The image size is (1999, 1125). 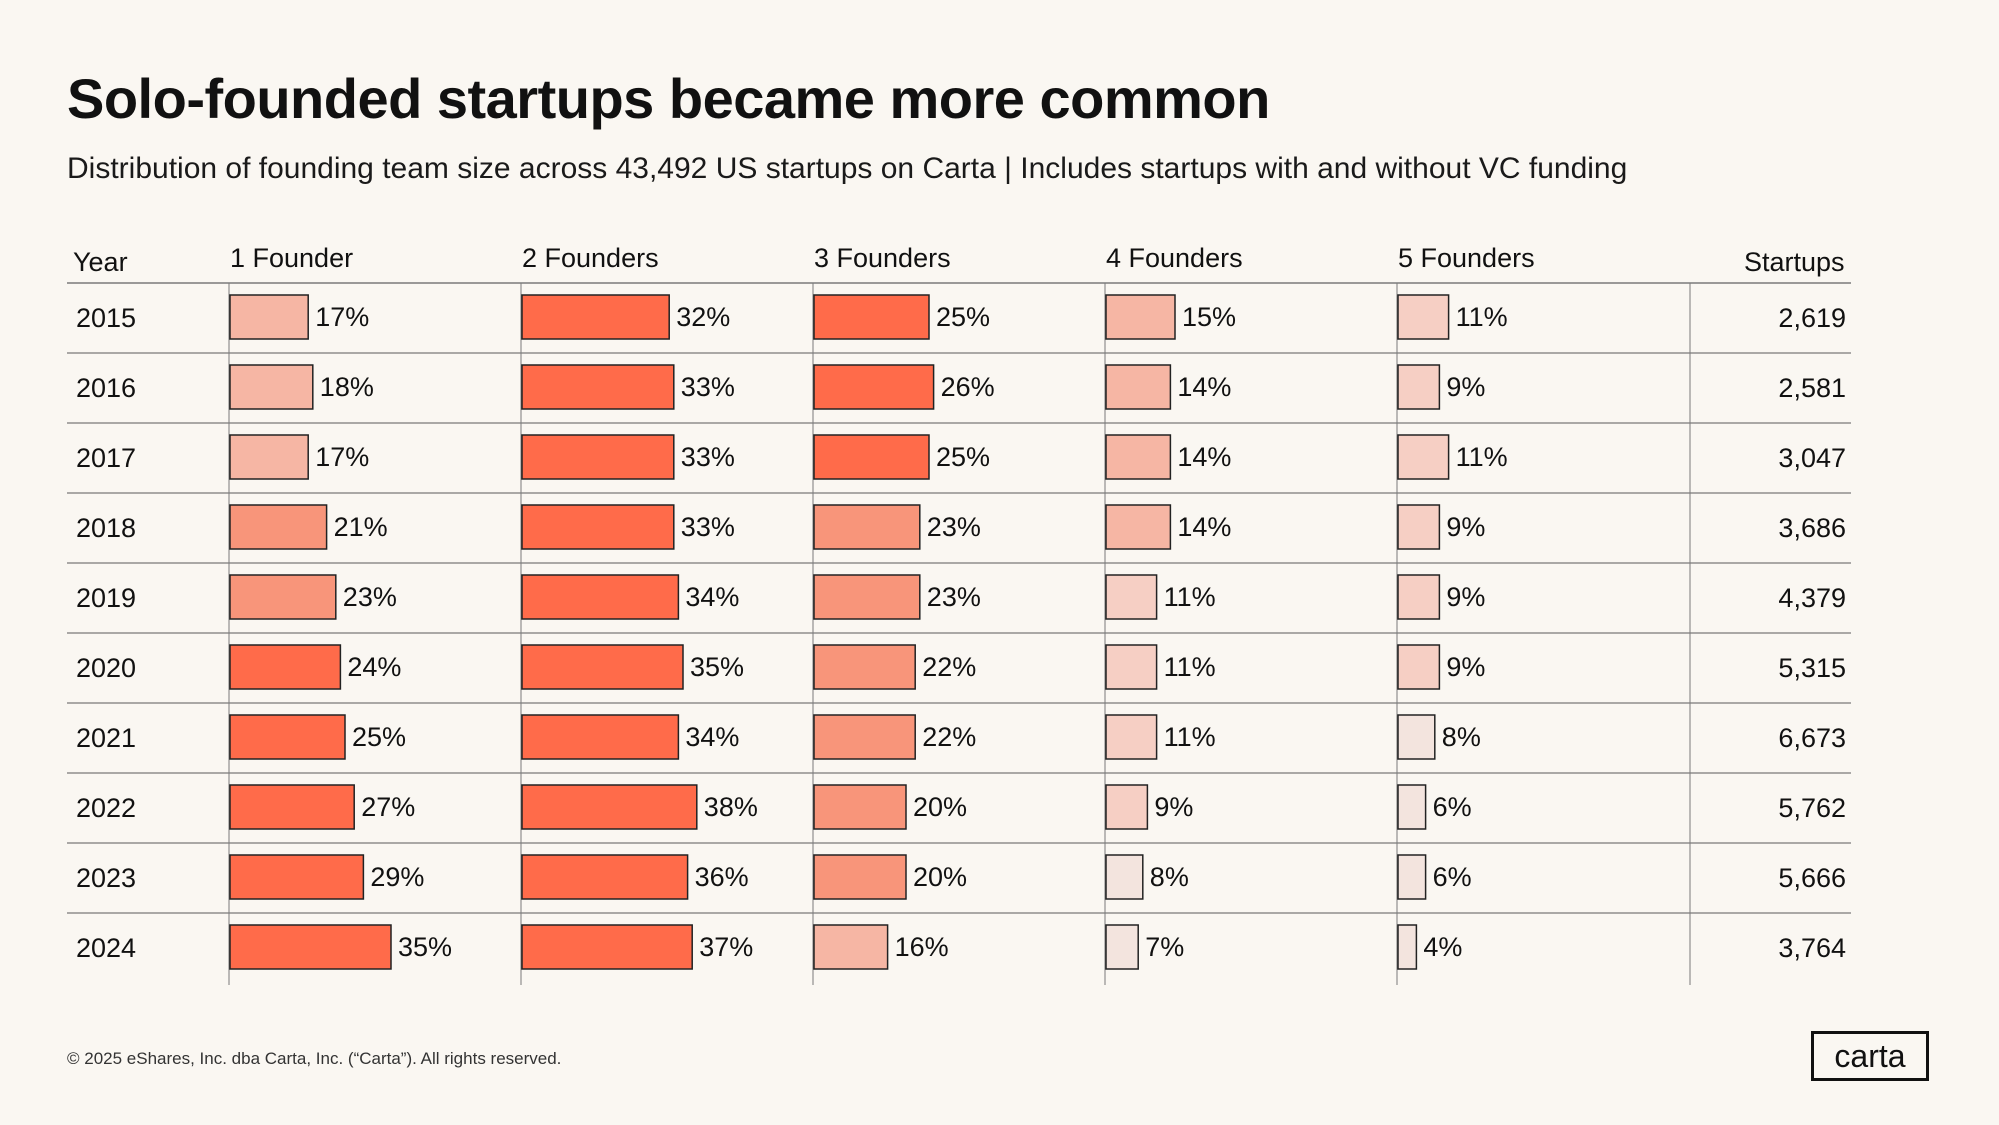 I want to click on bar-2-founders-2016, so click(x=598, y=387).